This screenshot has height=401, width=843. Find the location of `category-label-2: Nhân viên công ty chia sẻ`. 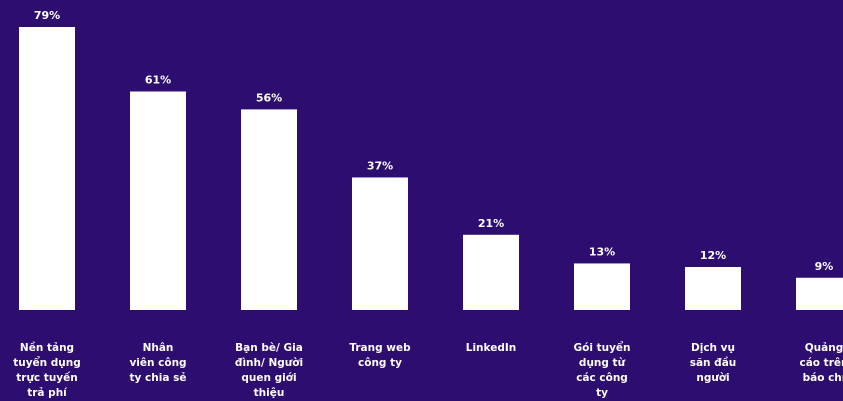

category-label-2: Nhân viên công ty chia sẻ is located at coordinates (157, 363).